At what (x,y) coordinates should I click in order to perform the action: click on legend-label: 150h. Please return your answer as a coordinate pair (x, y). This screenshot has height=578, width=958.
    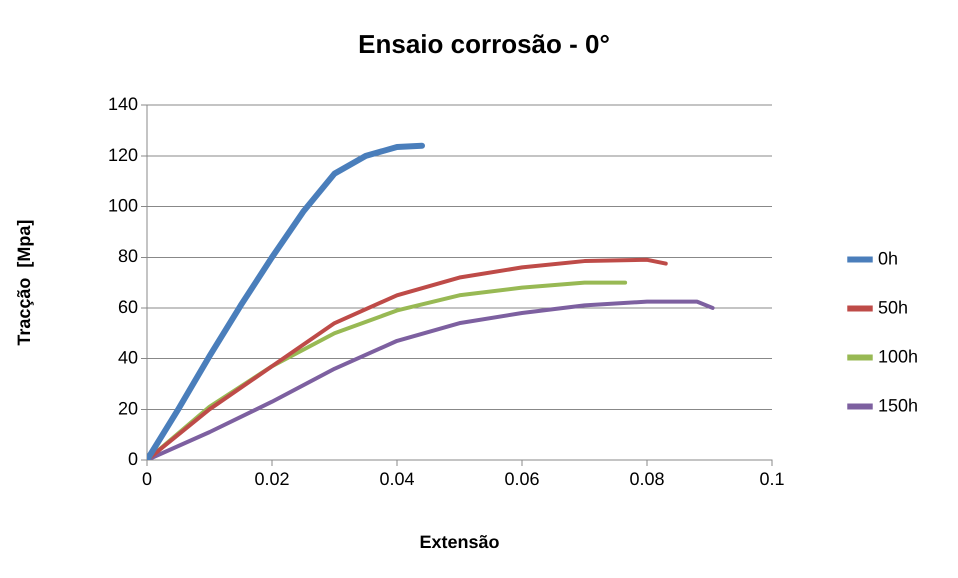
    Looking at the image, I should click on (898, 405).